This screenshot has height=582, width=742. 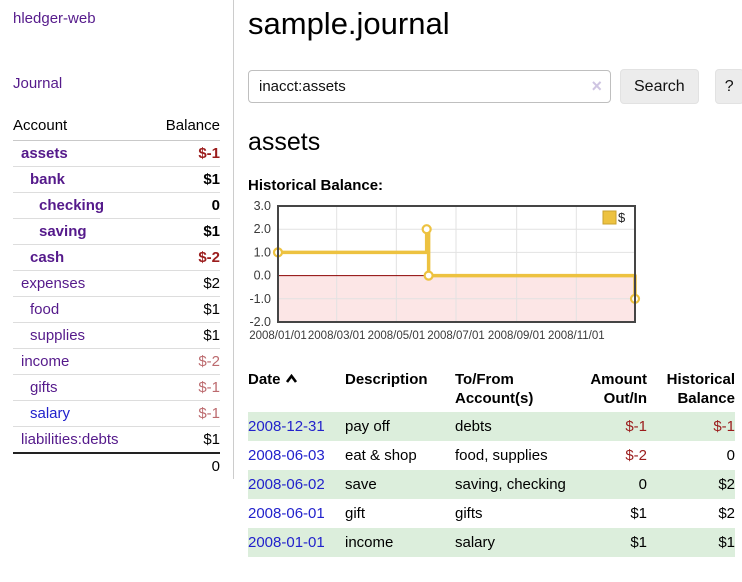 What do you see at coordinates (278, 336) in the screenshot?
I see `x-tick-label: 2008/01/01` at bounding box center [278, 336].